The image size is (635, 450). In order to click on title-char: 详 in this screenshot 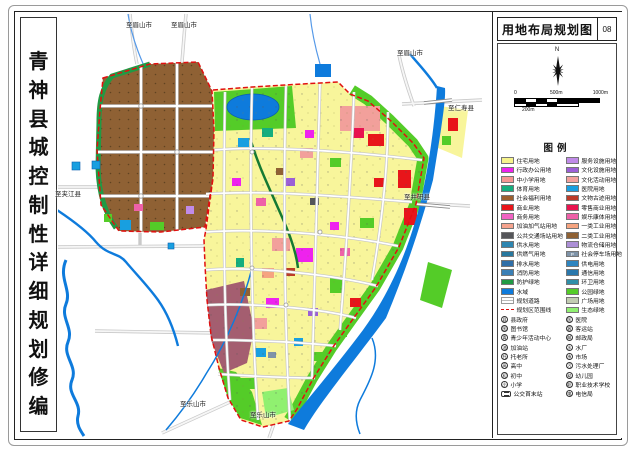, I will do `click(38, 263)`.